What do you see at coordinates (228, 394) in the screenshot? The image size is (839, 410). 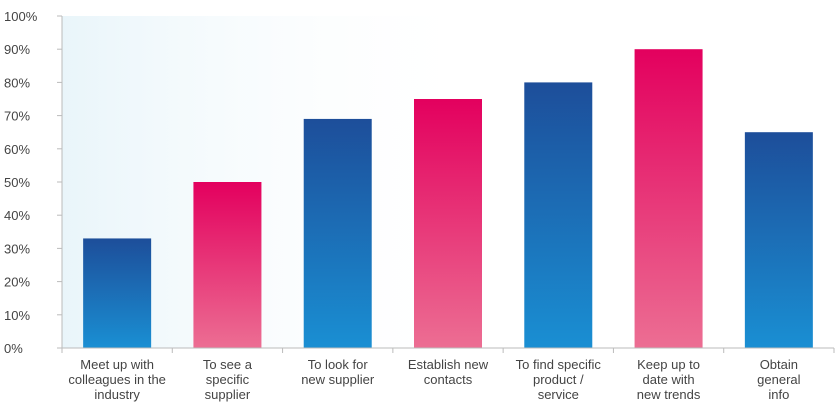 I see `x-category-label-line: supplier` at bounding box center [228, 394].